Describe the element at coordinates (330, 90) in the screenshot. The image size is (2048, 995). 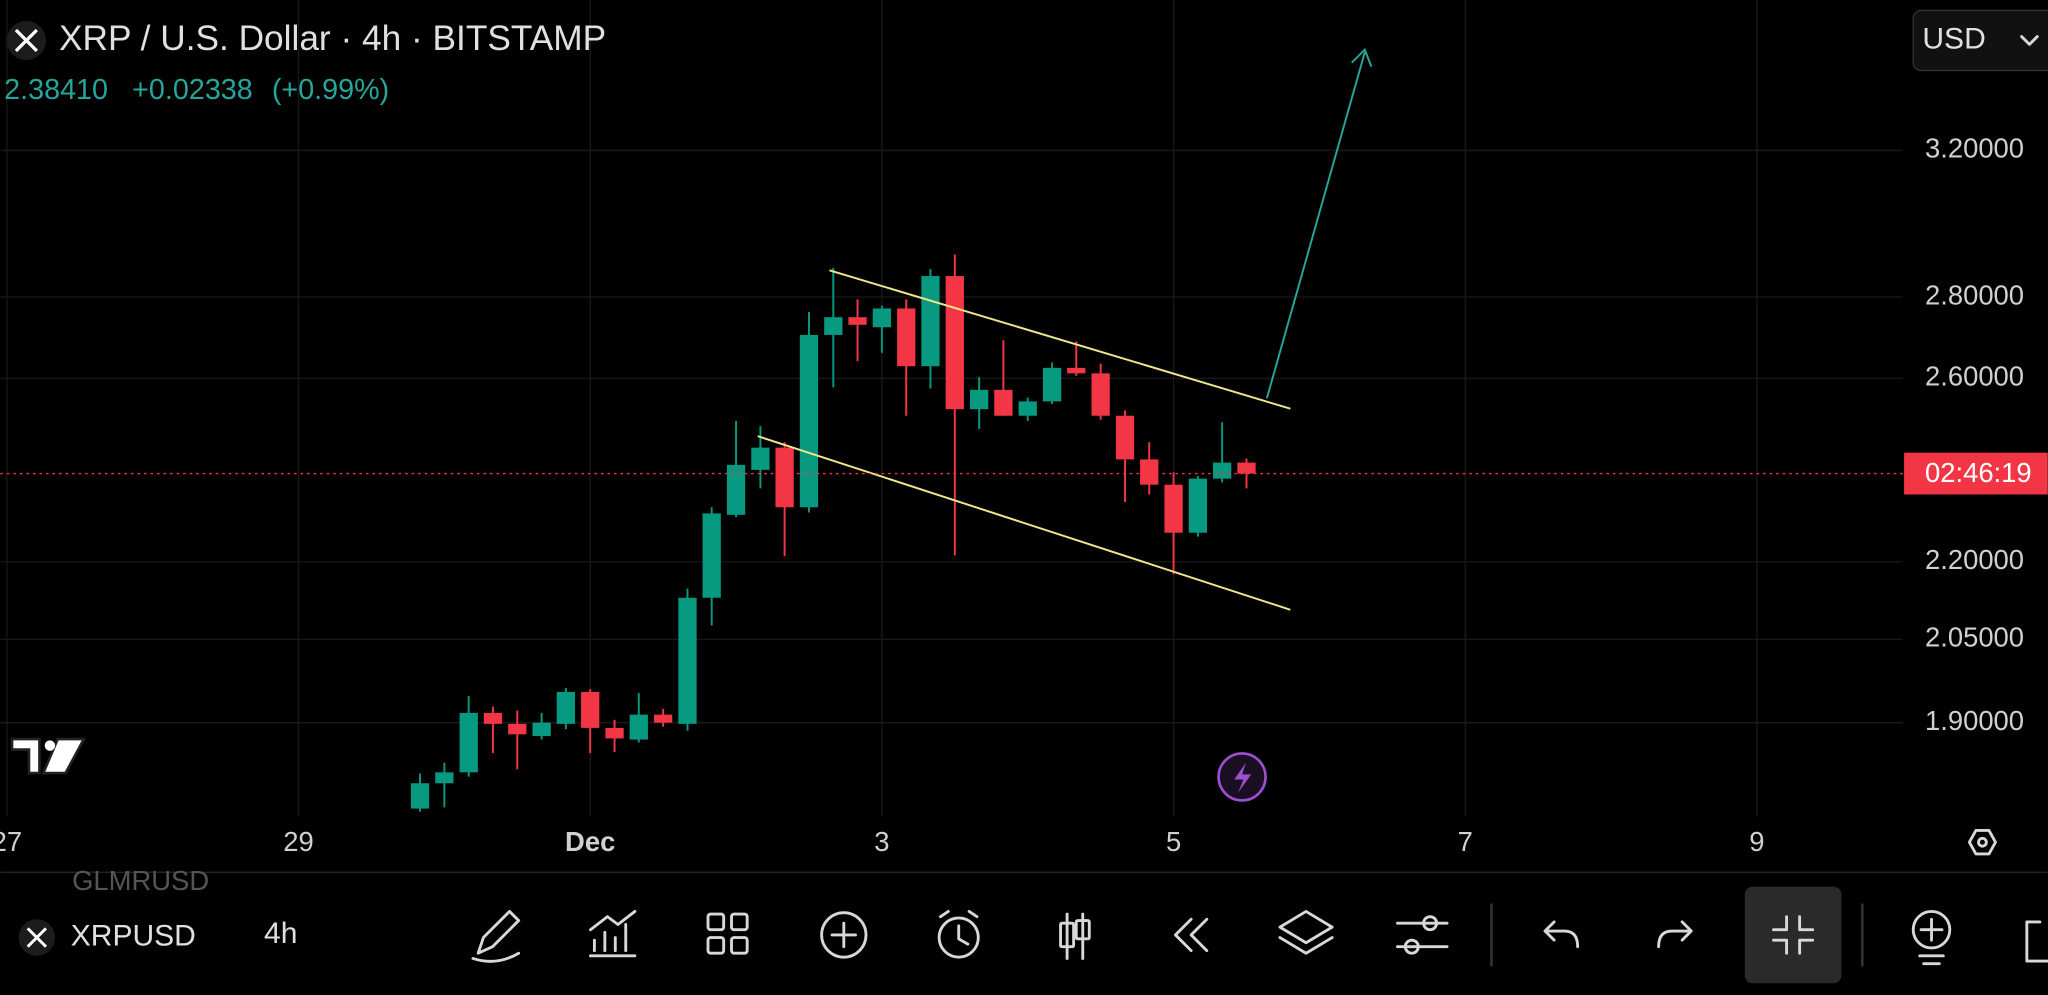
I see `change-pct: (+0.99%)` at that location.